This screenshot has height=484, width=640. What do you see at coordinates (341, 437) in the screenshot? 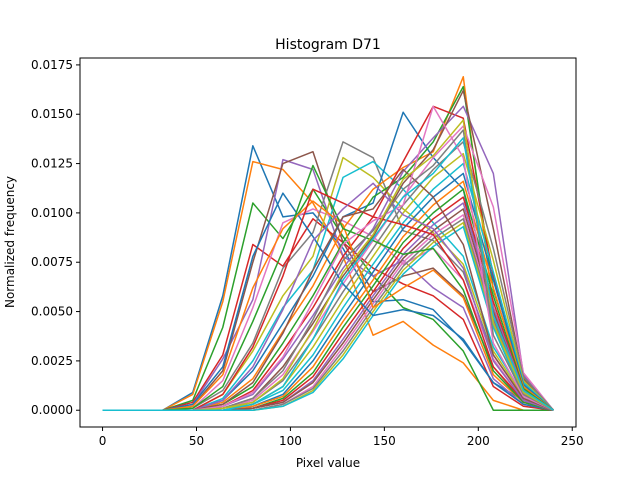
I see `x-axis: 0 50 100 150 200 250` at bounding box center [341, 437].